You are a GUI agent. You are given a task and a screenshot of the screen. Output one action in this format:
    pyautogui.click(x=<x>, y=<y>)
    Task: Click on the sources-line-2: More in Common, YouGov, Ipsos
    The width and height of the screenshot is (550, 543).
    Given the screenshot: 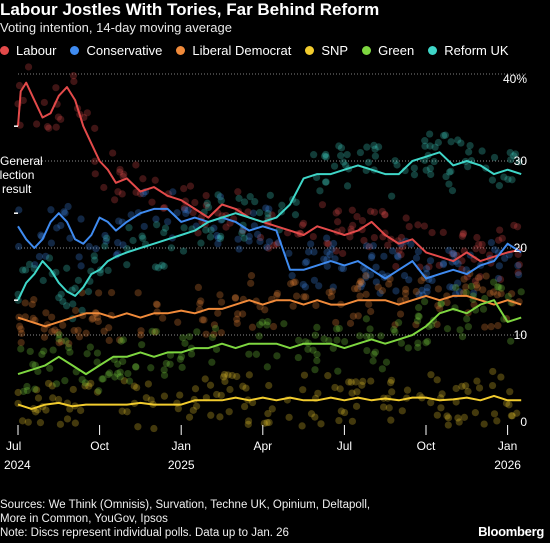 What is the action you would take?
    pyautogui.click(x=84, y=519)
    